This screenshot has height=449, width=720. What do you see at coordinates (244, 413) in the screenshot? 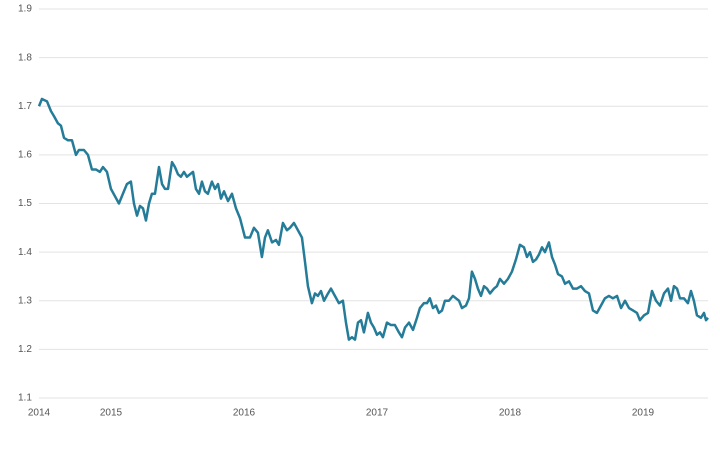
I see `x-tick-label: 2016` at bounding box center [244, 413].